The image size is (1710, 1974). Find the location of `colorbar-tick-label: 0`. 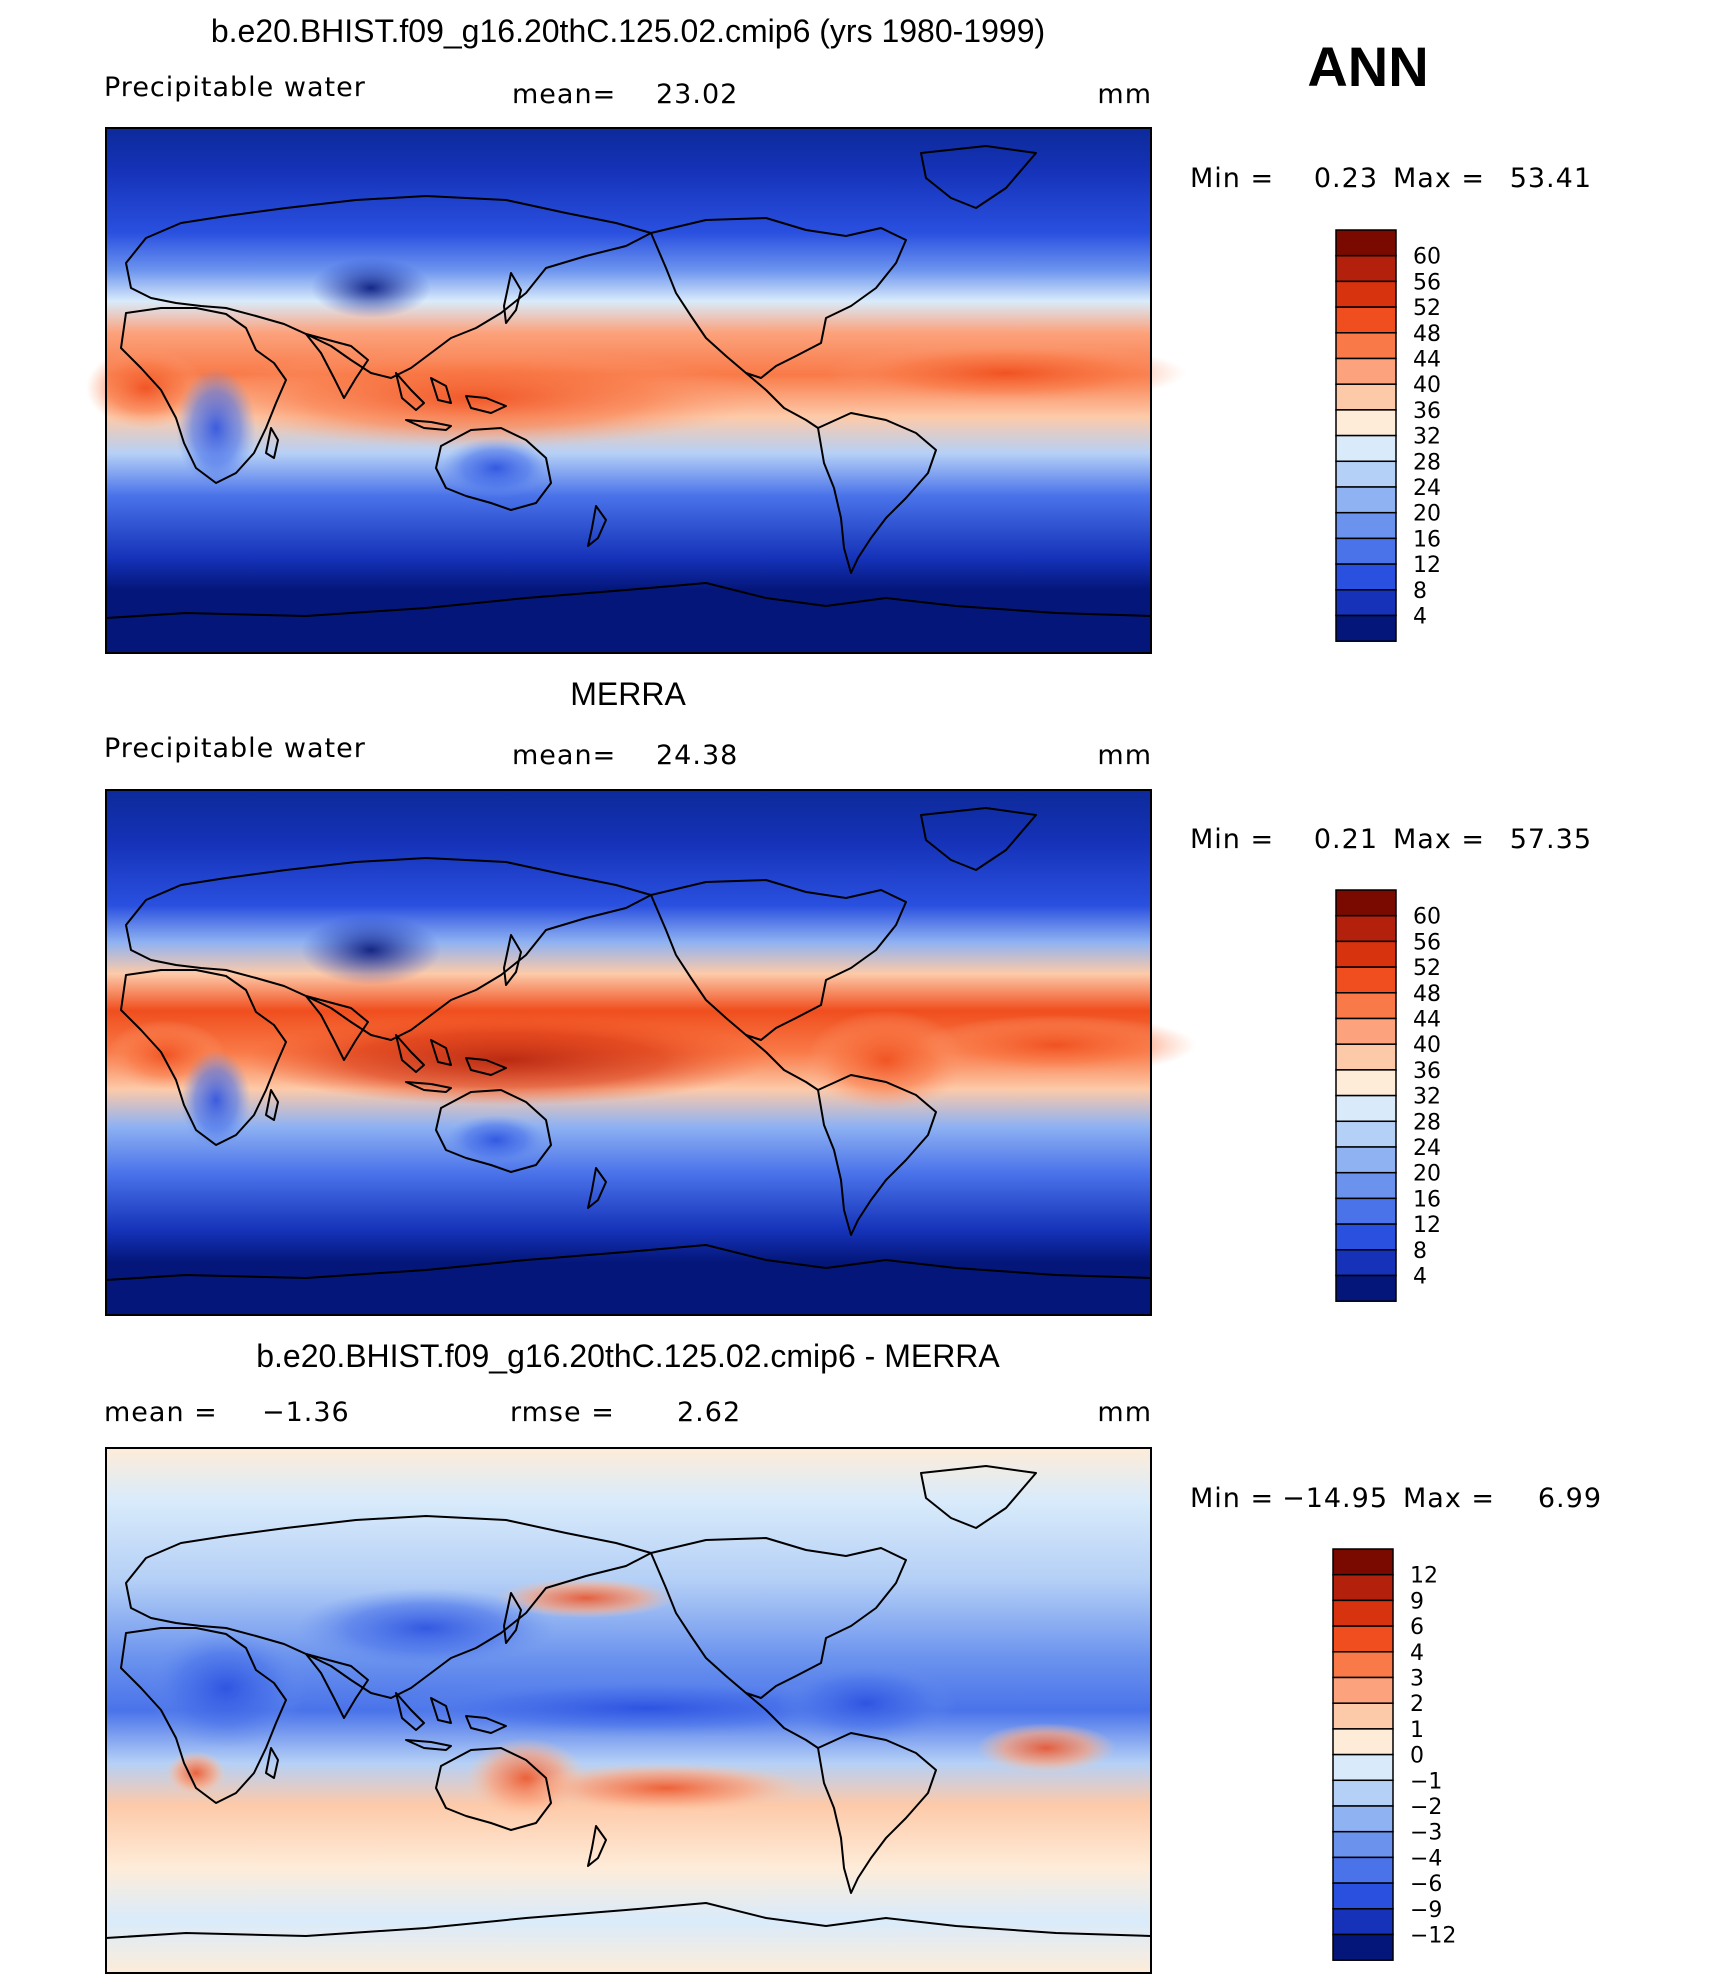

colorbar-tick-label: 0 is located at coordinates (1417, 1756).